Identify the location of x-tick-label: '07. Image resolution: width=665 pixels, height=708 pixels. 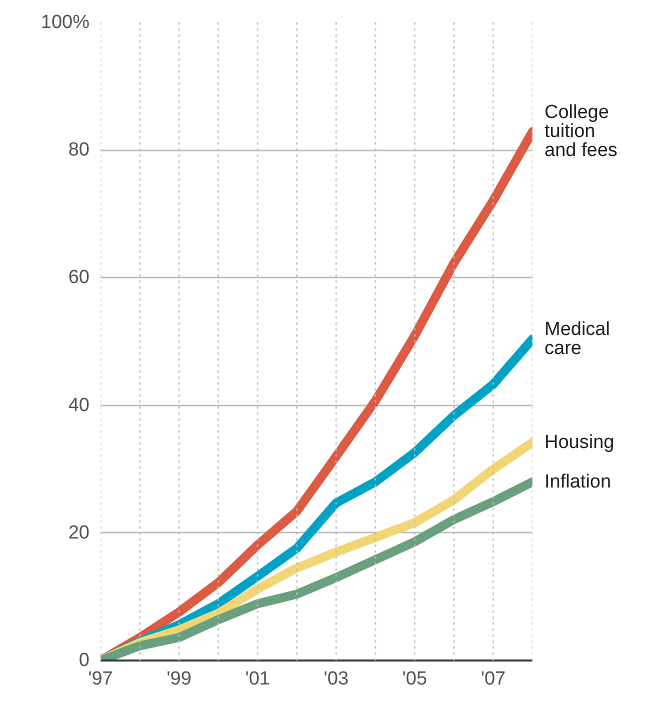
(493, 679).